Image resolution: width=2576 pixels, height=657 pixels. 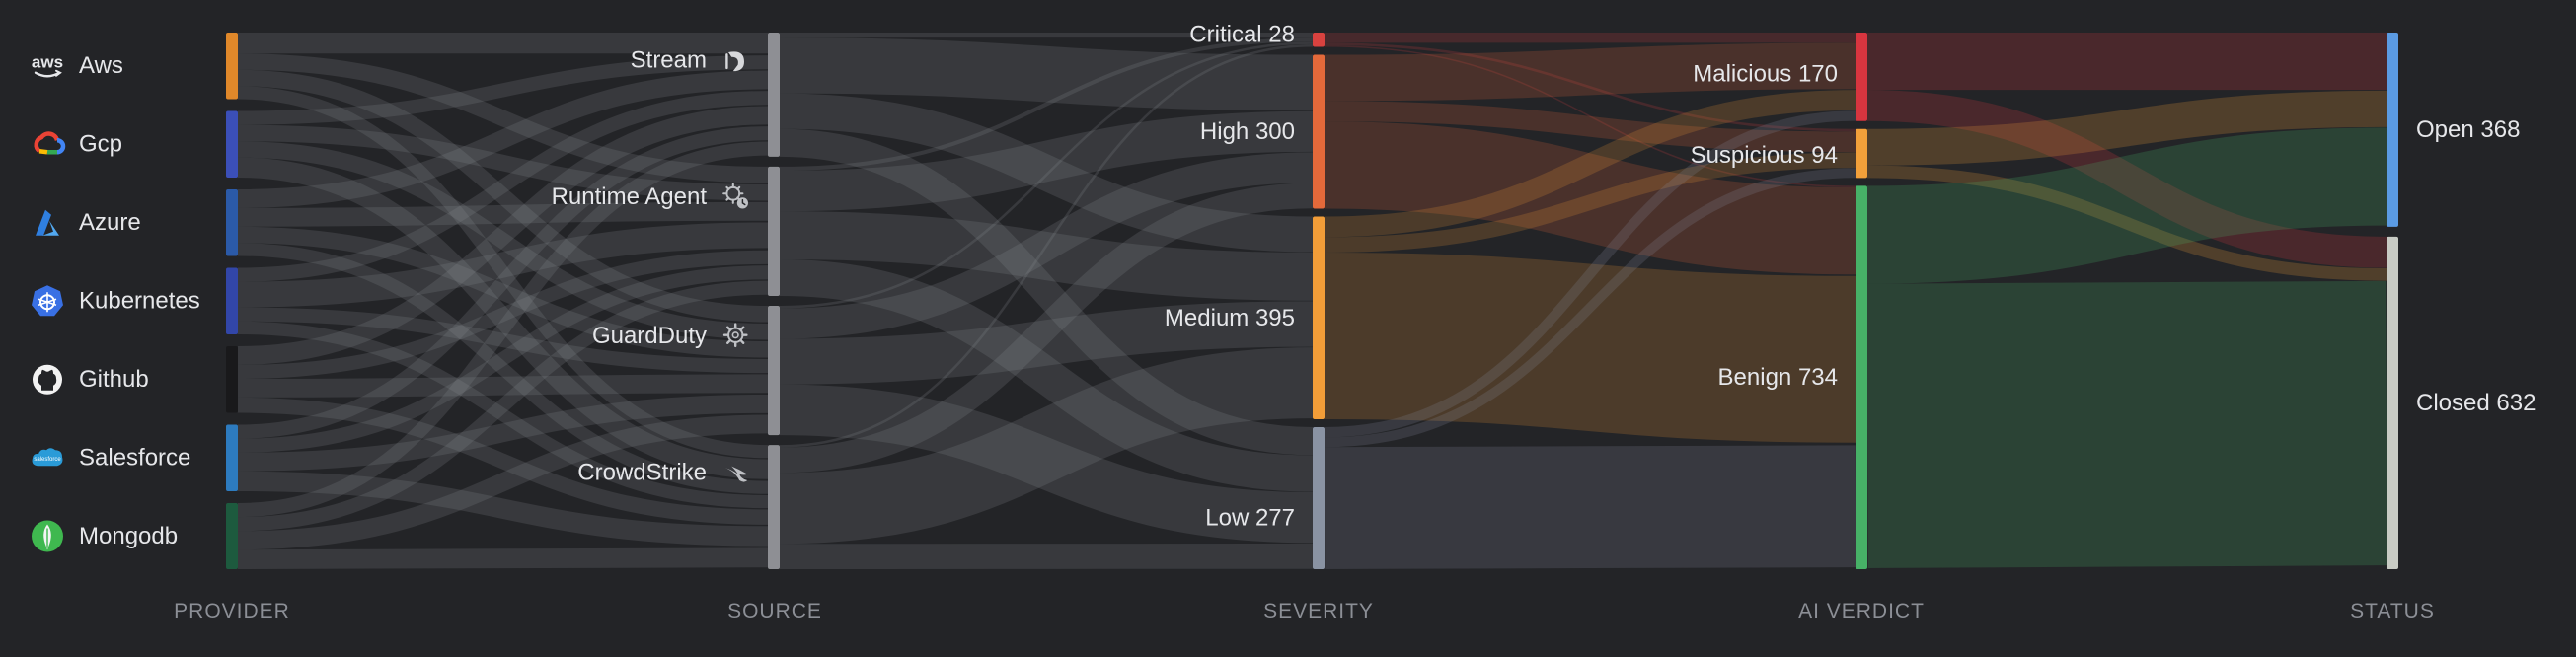 I want to click on link-low-to-benign, so click(x=1590, y=507).